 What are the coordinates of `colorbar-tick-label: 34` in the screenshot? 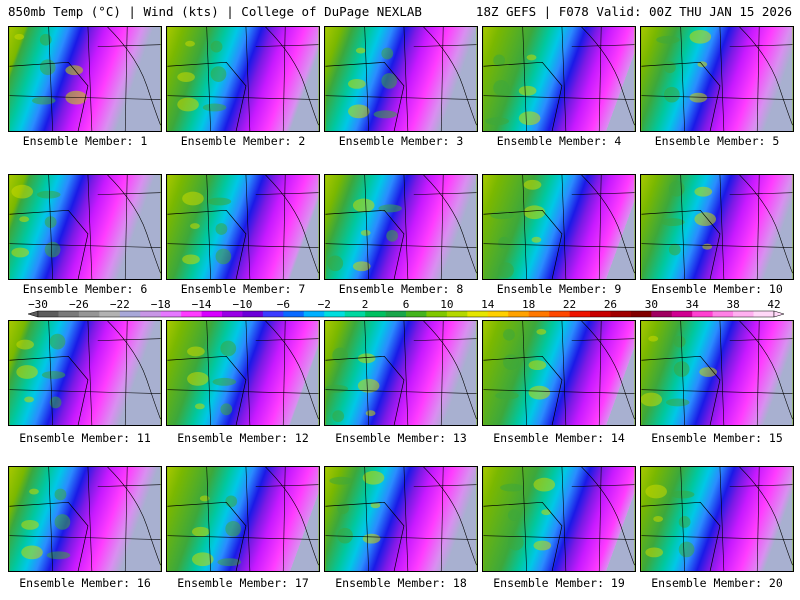 It's located at (692, 304).